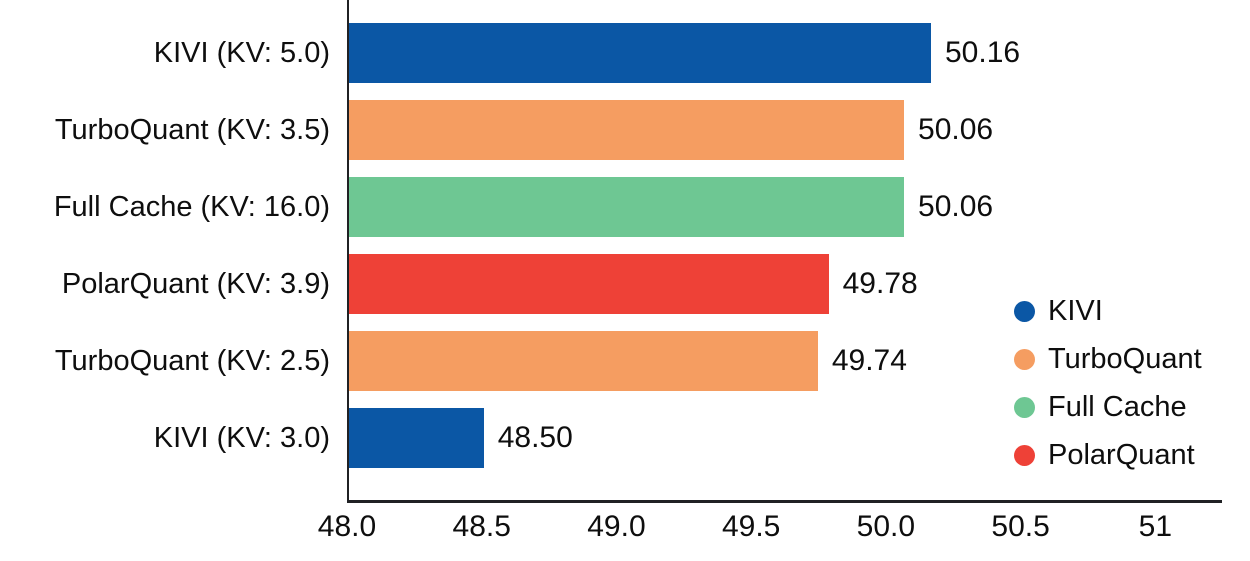 This screenshot has height=561, width=1250. I want to click on x-tick-label: 48.5, so click(481, 526).